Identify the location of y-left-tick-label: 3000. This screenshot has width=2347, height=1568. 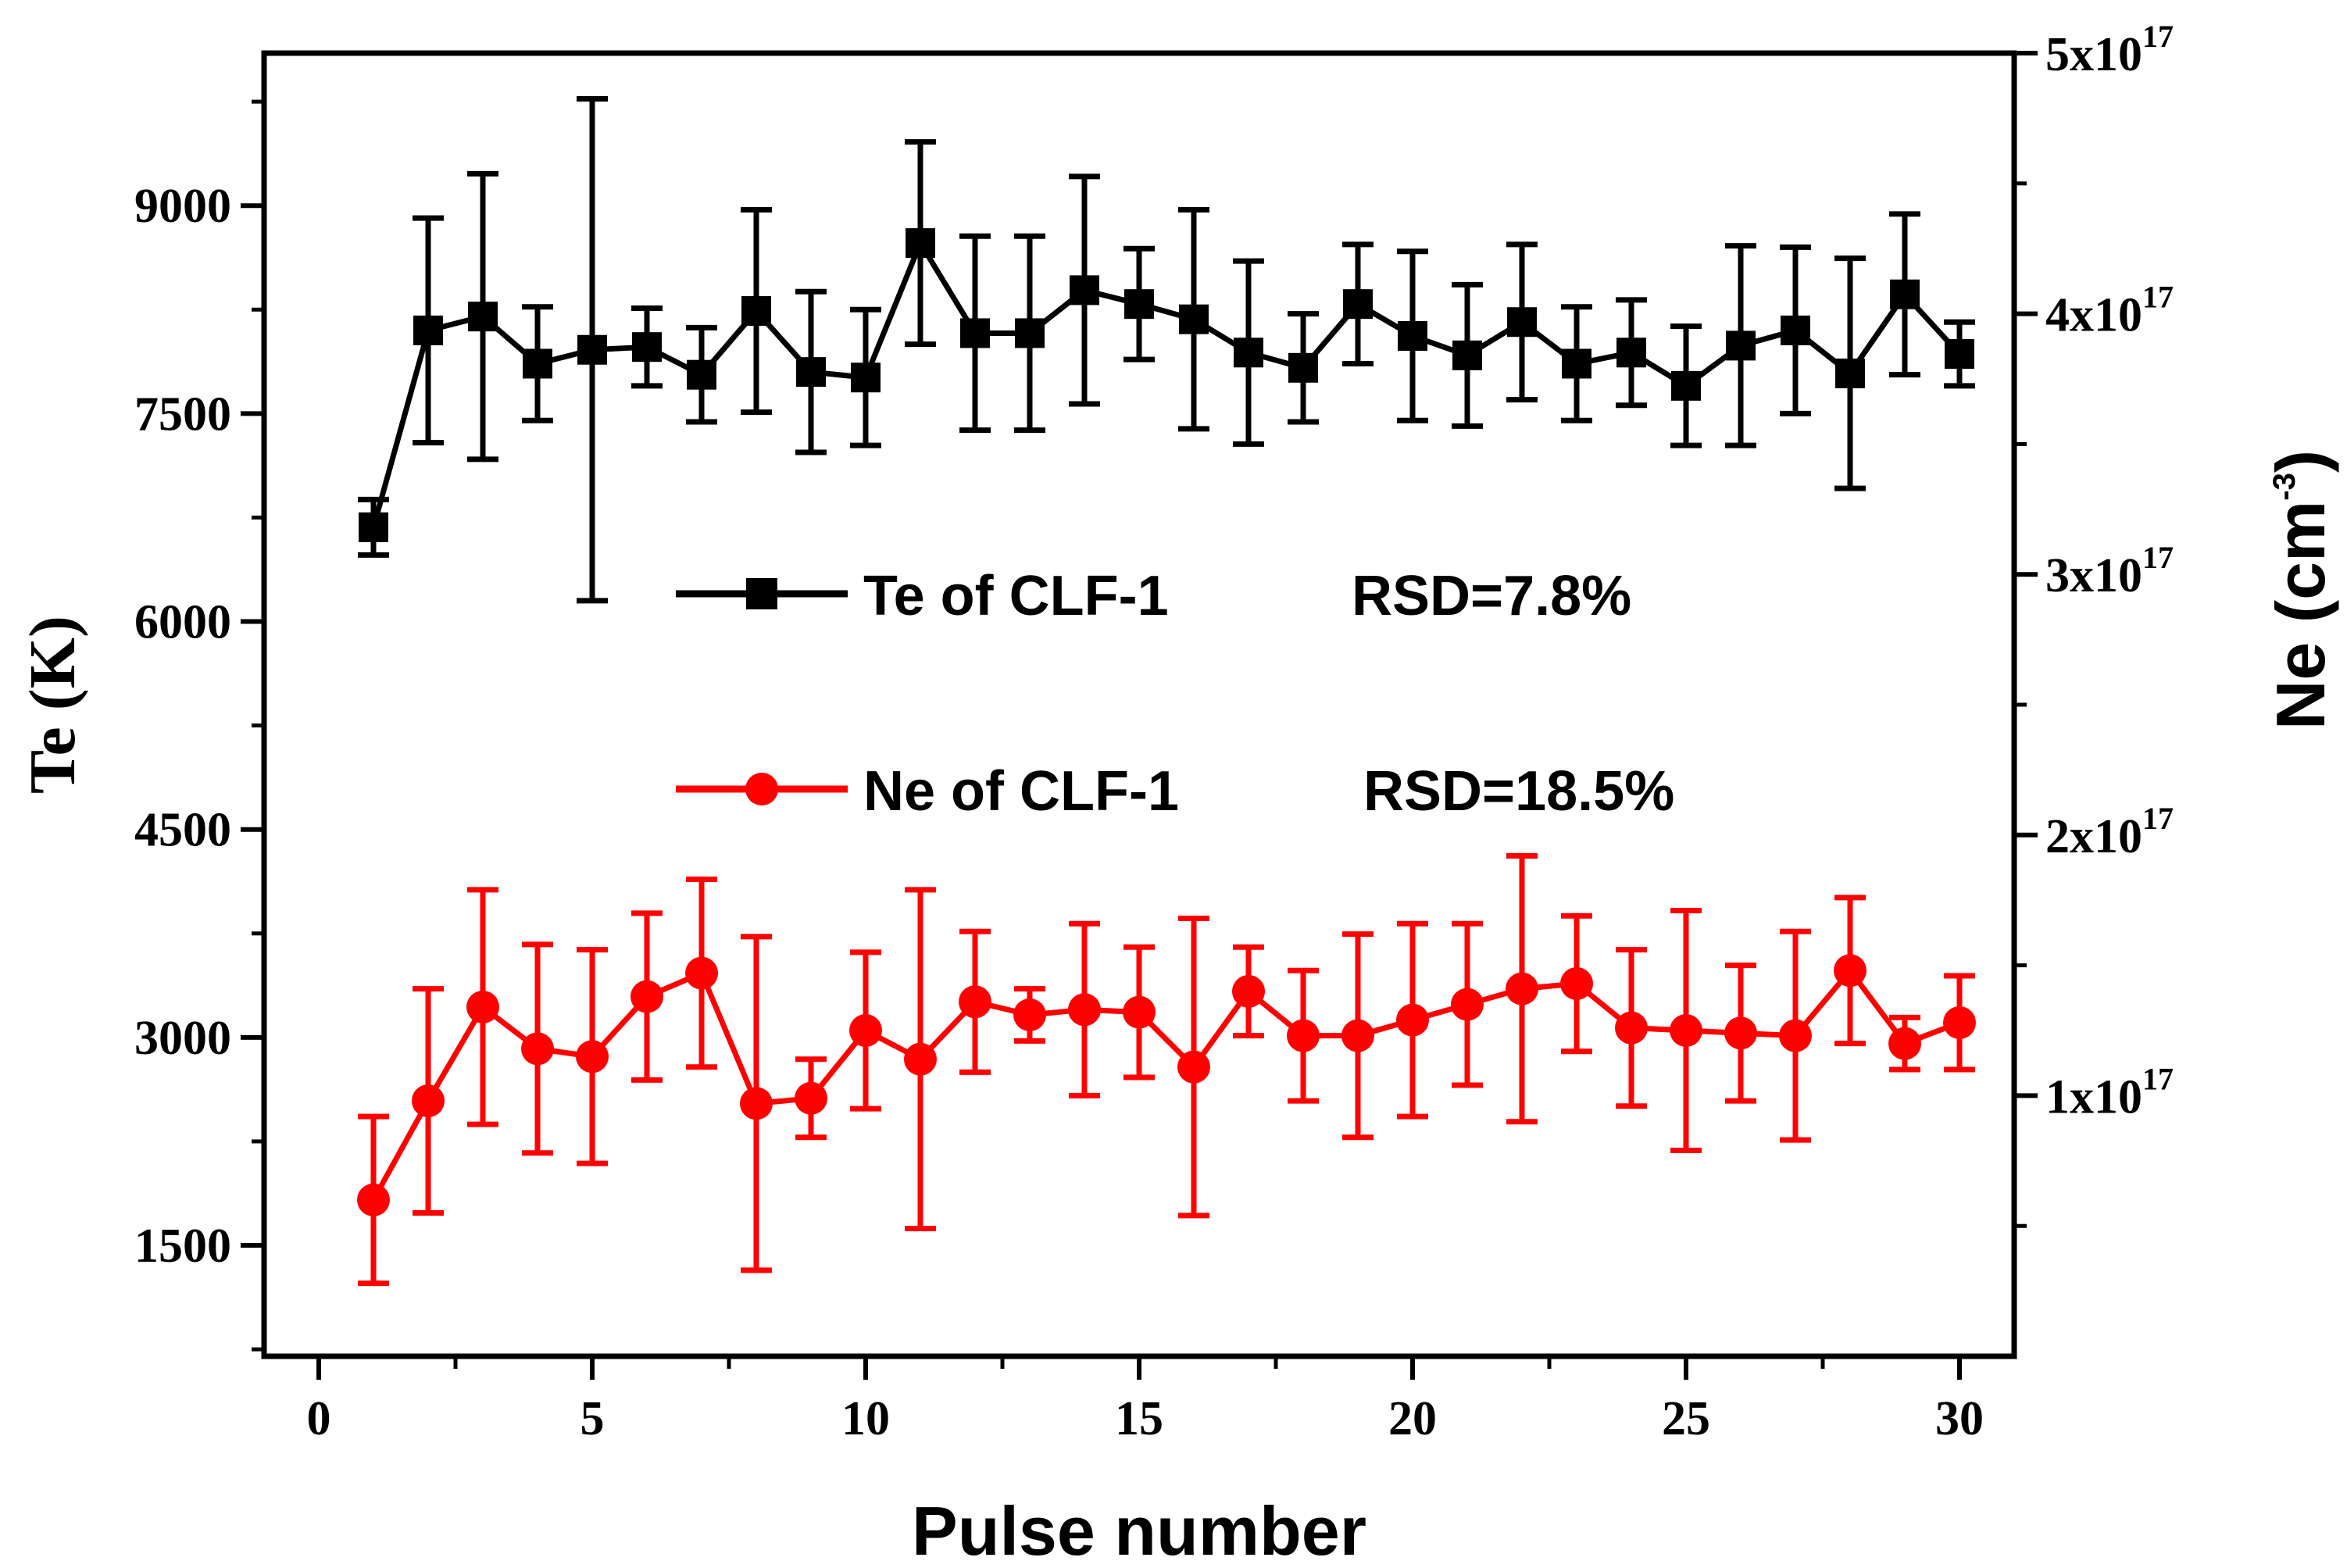
(182, 1038).